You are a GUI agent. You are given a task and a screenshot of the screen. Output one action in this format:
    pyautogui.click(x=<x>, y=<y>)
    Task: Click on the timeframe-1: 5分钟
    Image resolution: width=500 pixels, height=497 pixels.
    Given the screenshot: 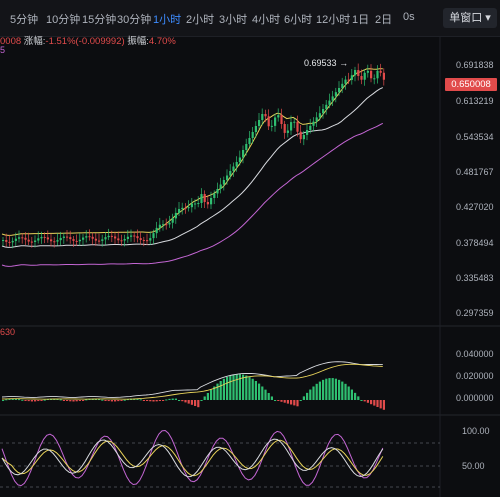 What is the action you would take?
    pyautogui.click(x=24, y=20)
    